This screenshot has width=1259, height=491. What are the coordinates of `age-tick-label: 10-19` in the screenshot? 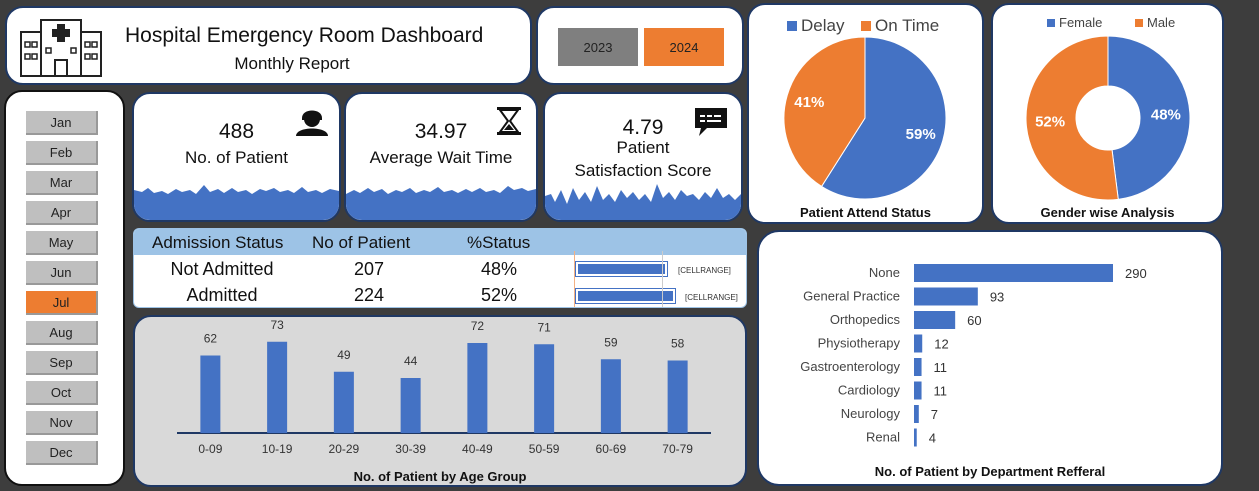 It's located at (277, 449).